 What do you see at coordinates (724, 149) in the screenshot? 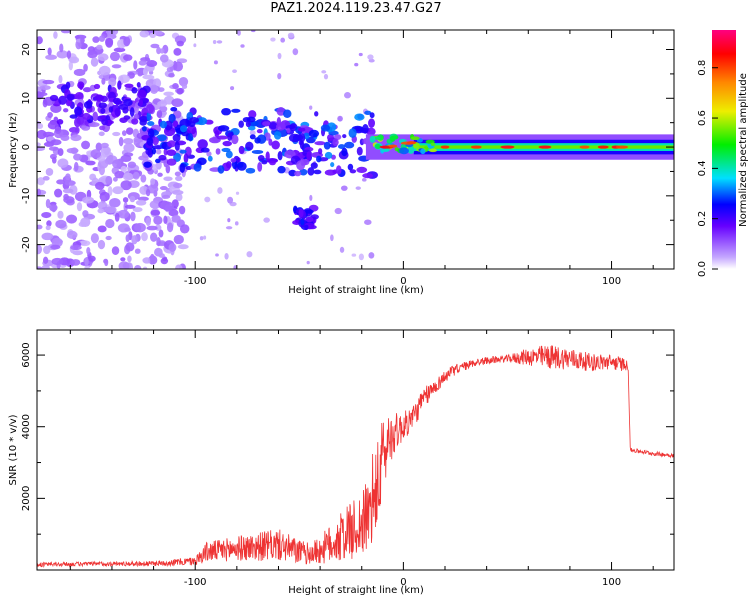
I see `colorbar-gradient` at bounding box center [724, 149].